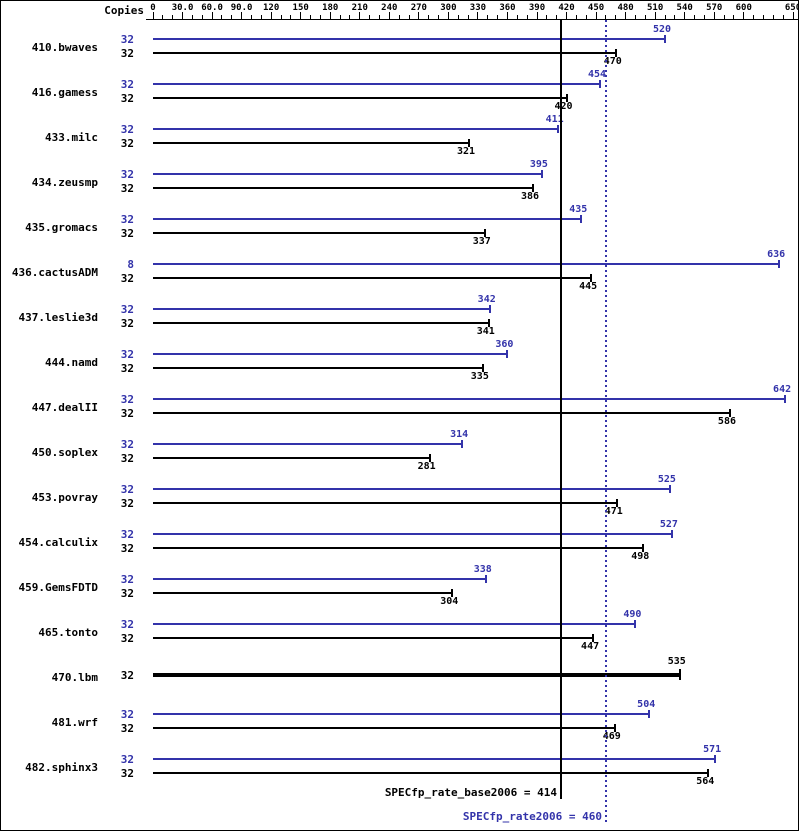  Describe the element at coordinates (448, 8) in the screenshot. I see `axis-tick-label: 300` at that location.